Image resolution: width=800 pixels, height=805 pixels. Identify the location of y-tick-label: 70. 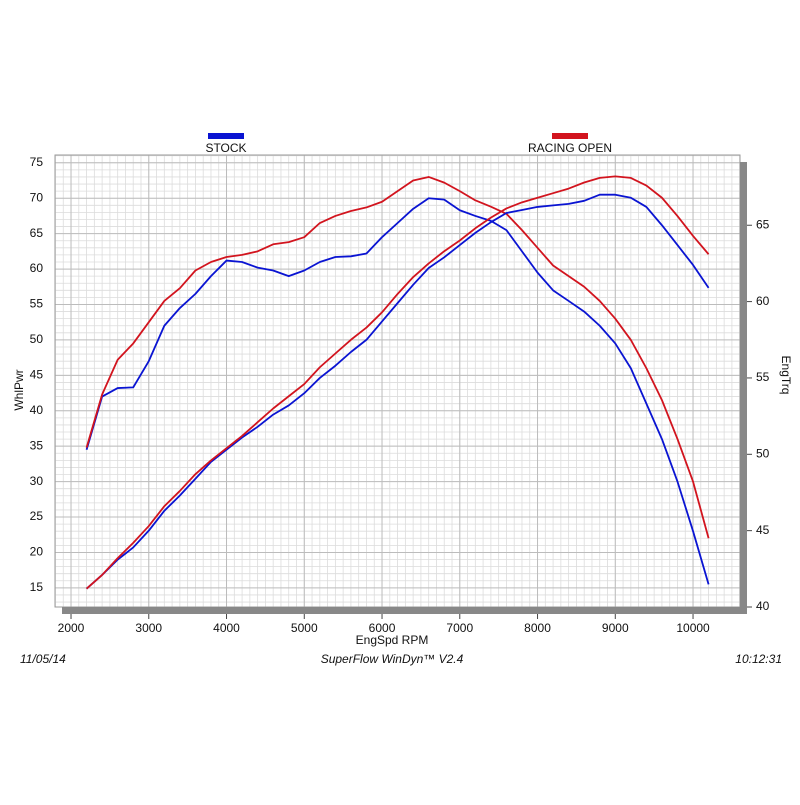
(37, 197).